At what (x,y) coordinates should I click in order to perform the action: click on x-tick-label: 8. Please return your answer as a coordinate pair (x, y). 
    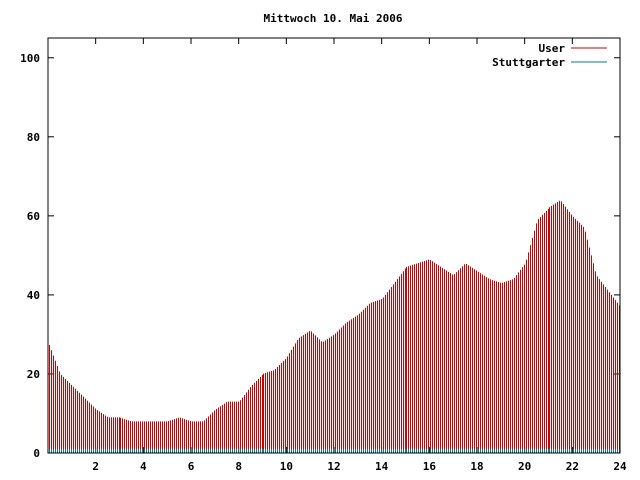
    Looking at the image, I should click on (238, 466).